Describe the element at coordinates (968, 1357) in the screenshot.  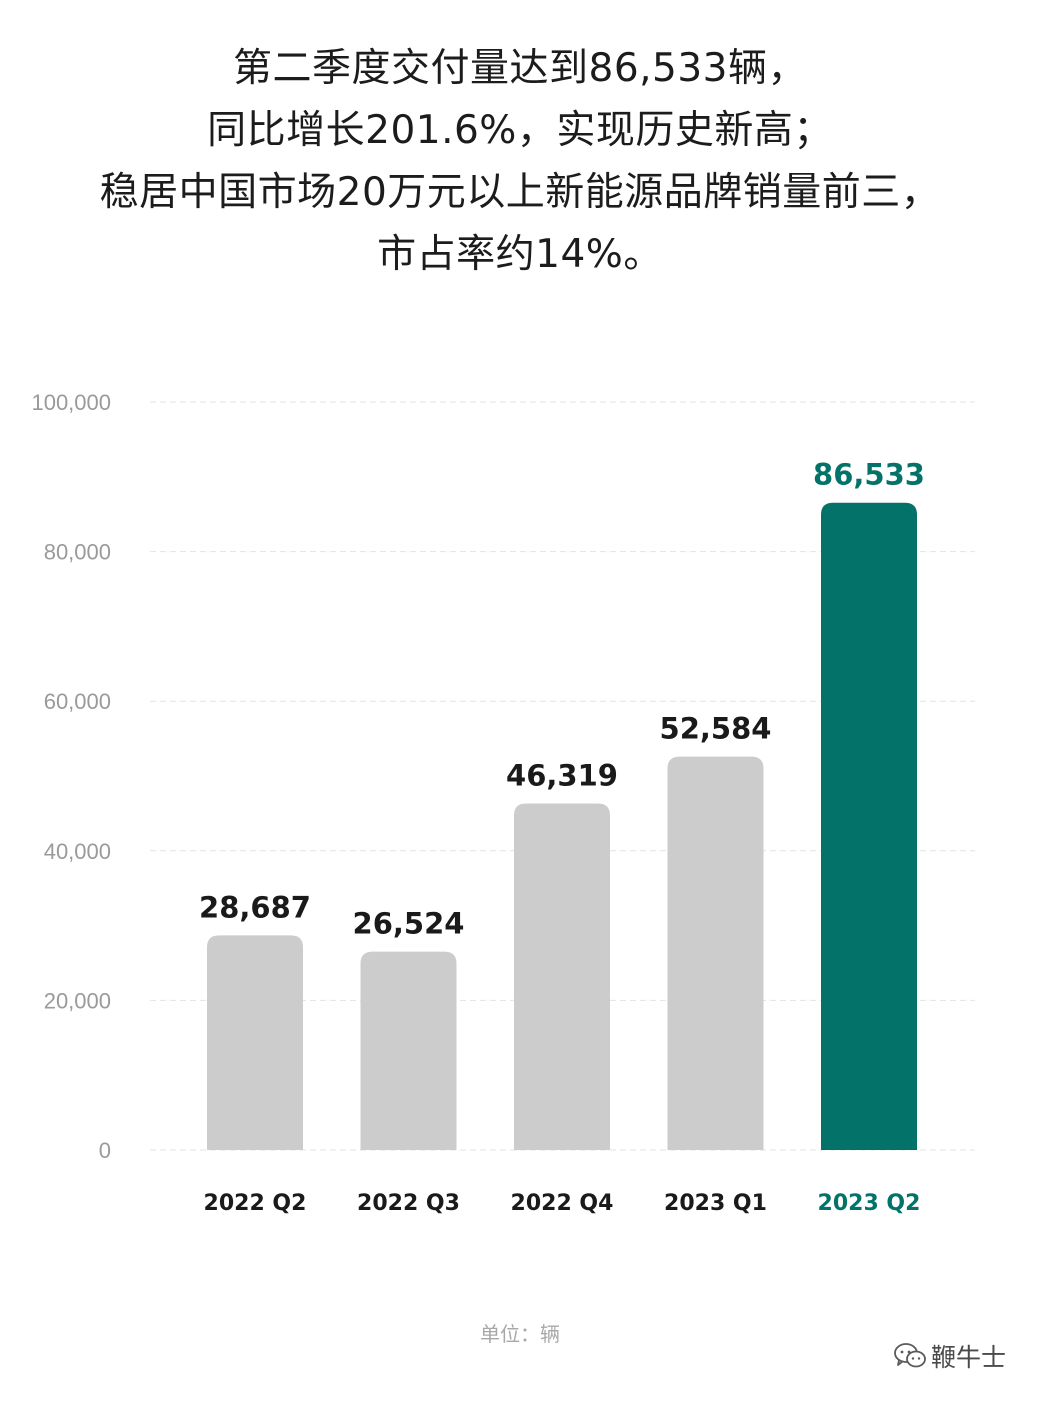
I see `watermark-text: 鞭牛士` at that location.